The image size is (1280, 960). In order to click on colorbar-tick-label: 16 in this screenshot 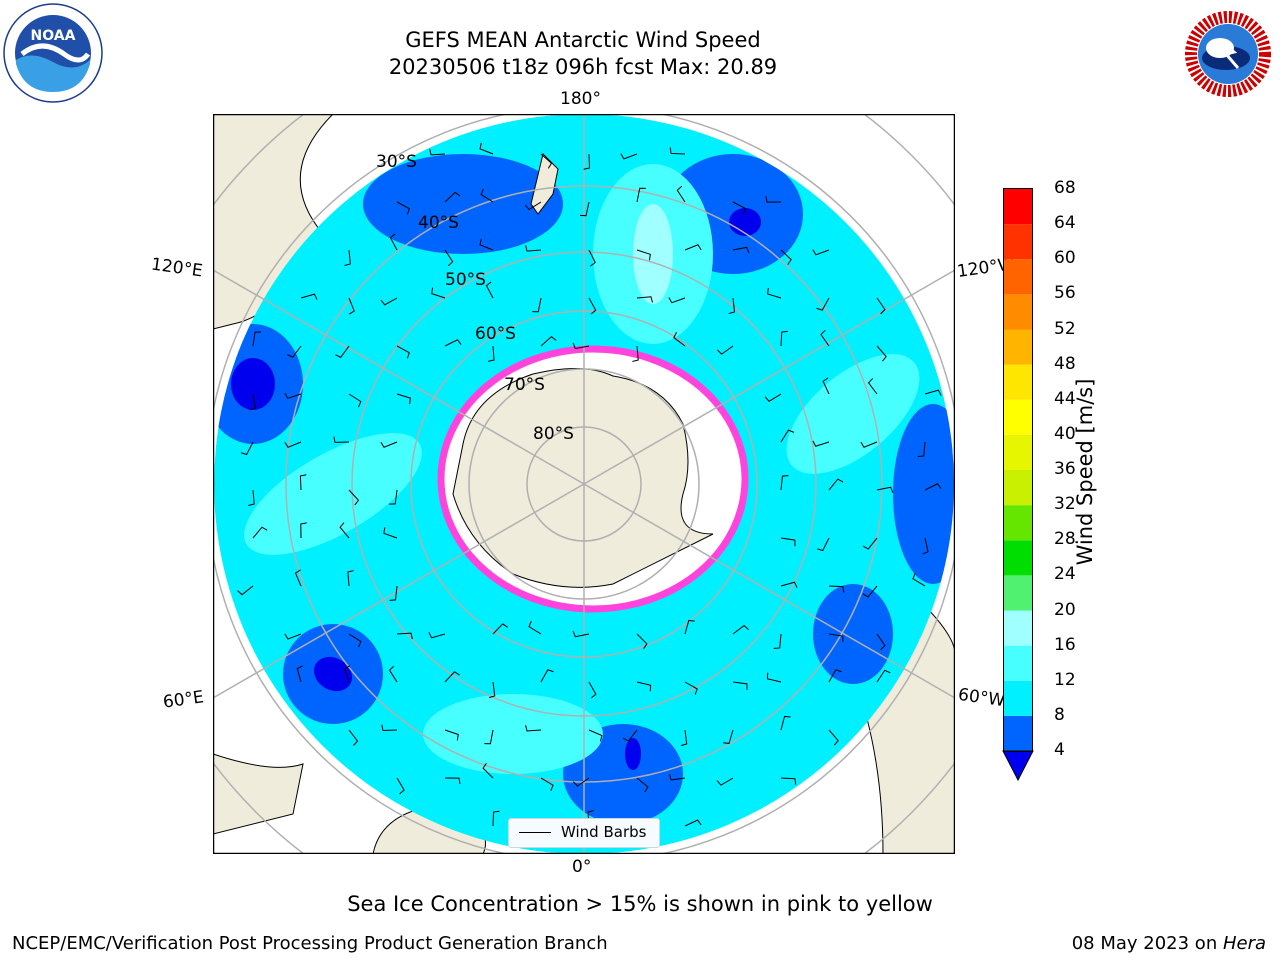, I will do `click(1065, 644)`.